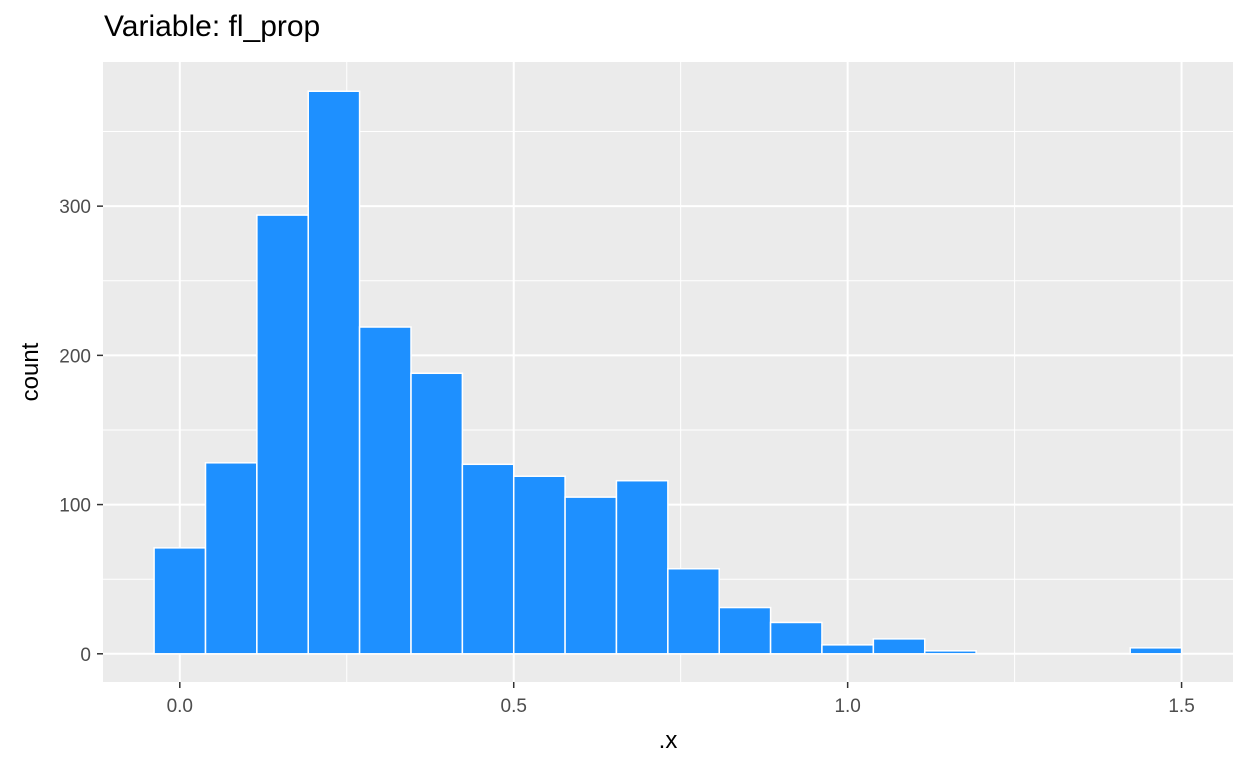 The width and height of the screenshot is (1248, 768). What do you see at coordinates (75, 207) in the screenshot?
I see `y-tick-label: 300` at bounding box center [75, 207].